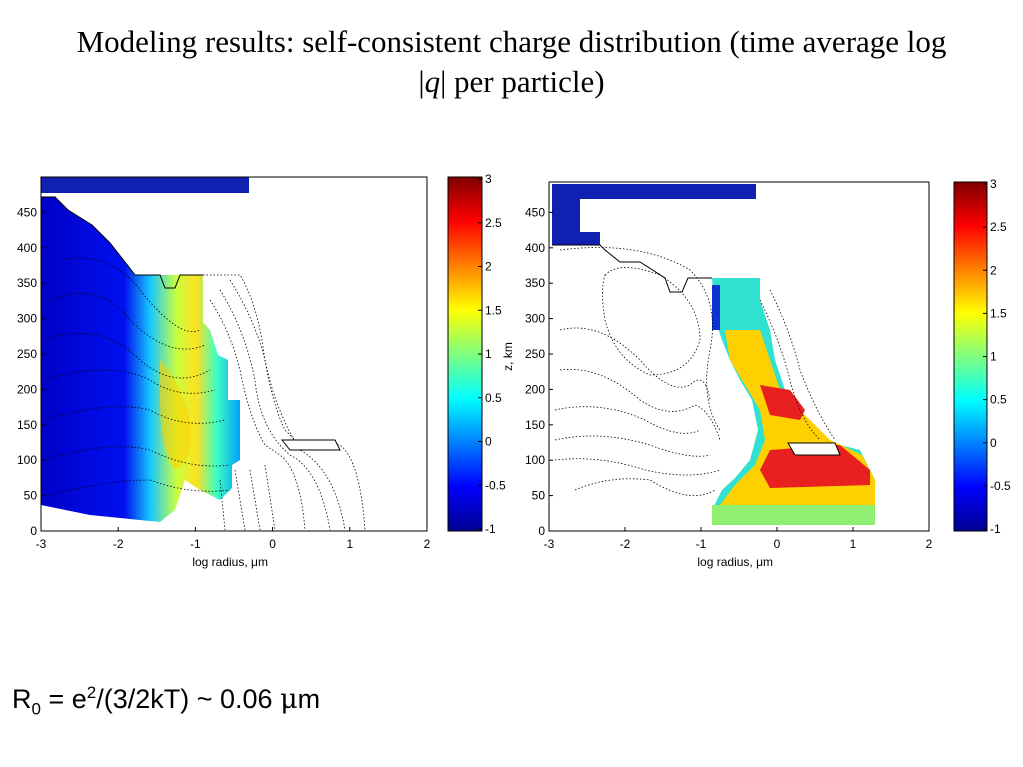  Describe the element at coordinates (716, 307) in the screenshot. I see `right-edge-blue` at that location.